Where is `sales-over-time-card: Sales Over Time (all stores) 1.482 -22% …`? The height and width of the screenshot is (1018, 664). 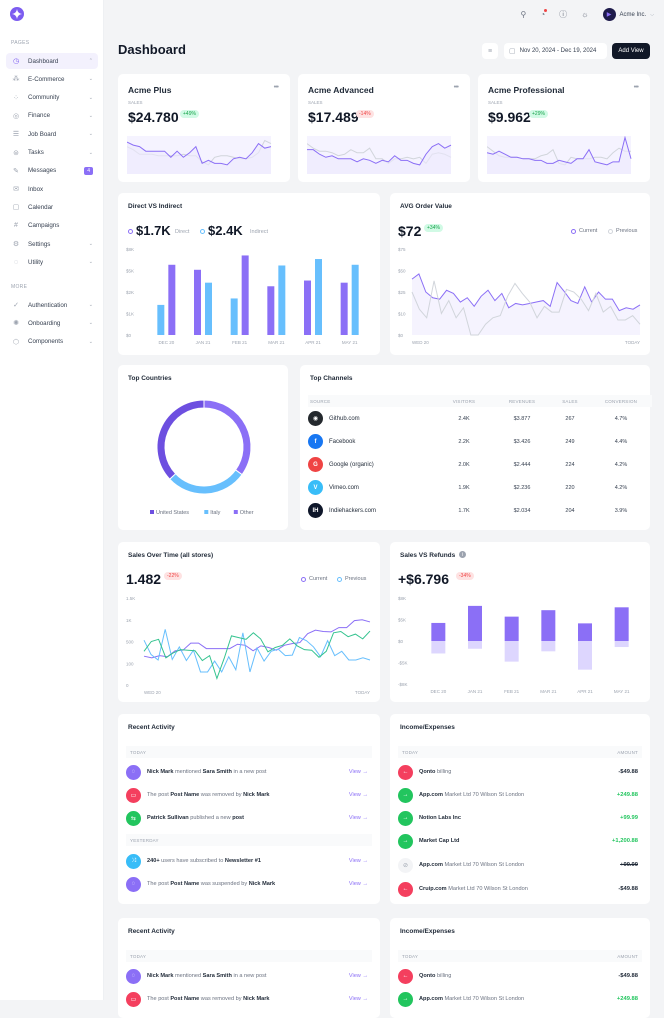
sales-over-time-card: Sales Over Time (all stores) 1.482 -22% … is located at coordinates (249, 622).